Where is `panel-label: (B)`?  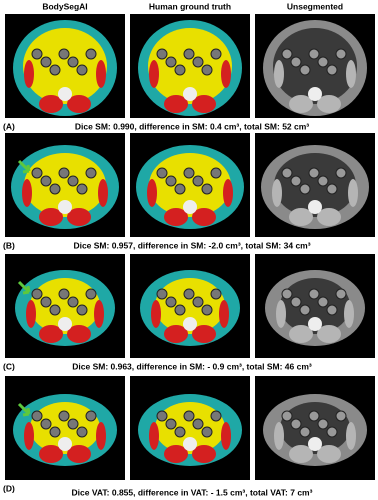
panel-label: (B) is located at coordinates (9, 245).